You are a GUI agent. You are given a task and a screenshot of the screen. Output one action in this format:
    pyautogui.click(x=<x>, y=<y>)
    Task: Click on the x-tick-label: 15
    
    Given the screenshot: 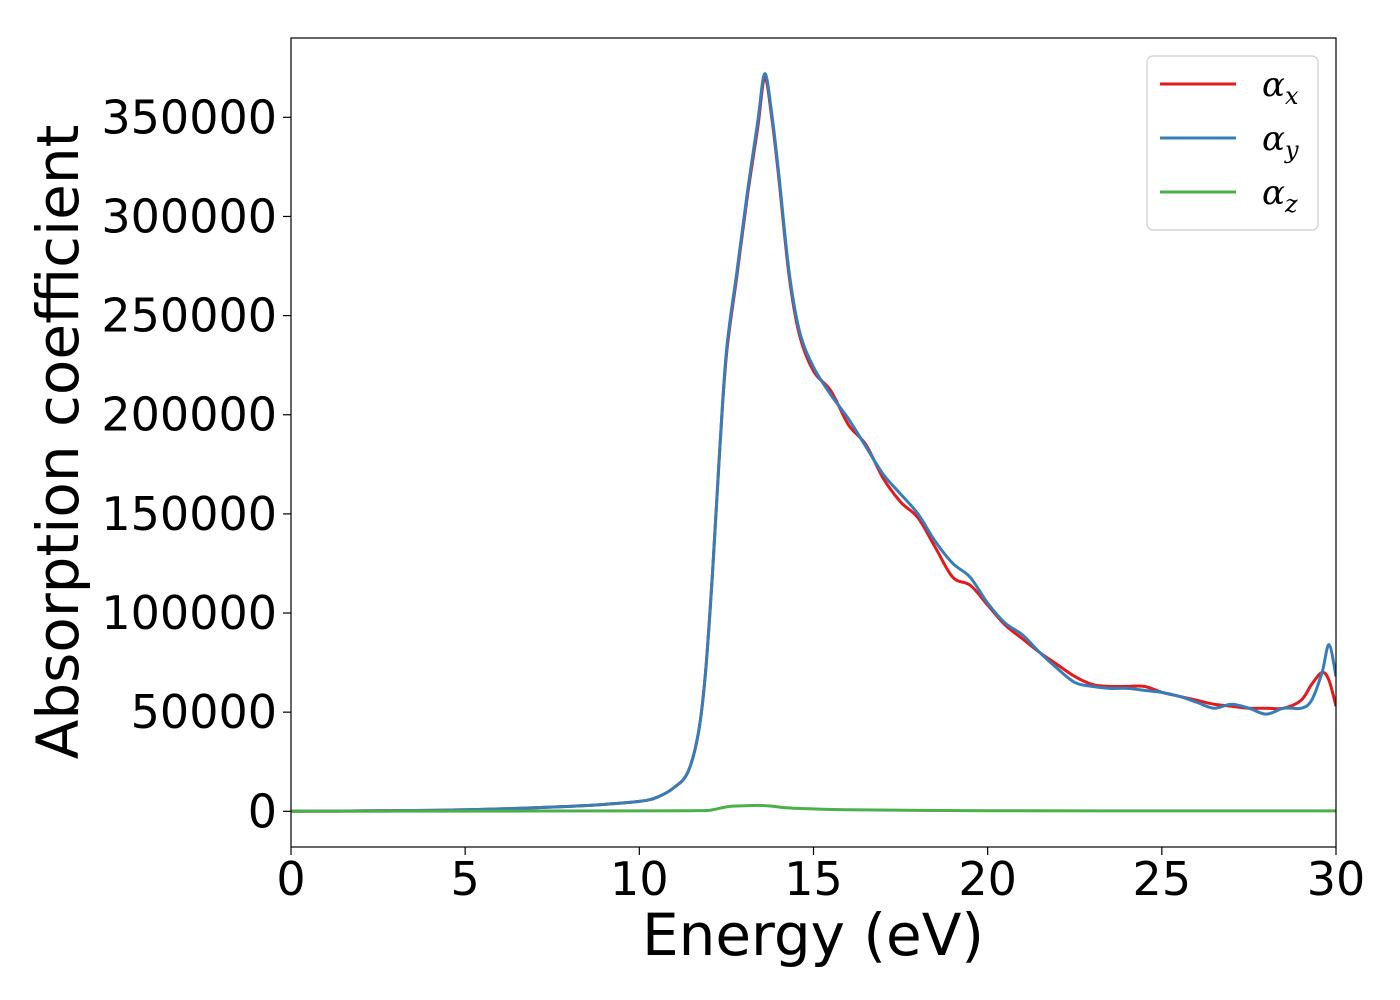 What is the action you would take?
    pyautogui.click(x=813, y=879)
    